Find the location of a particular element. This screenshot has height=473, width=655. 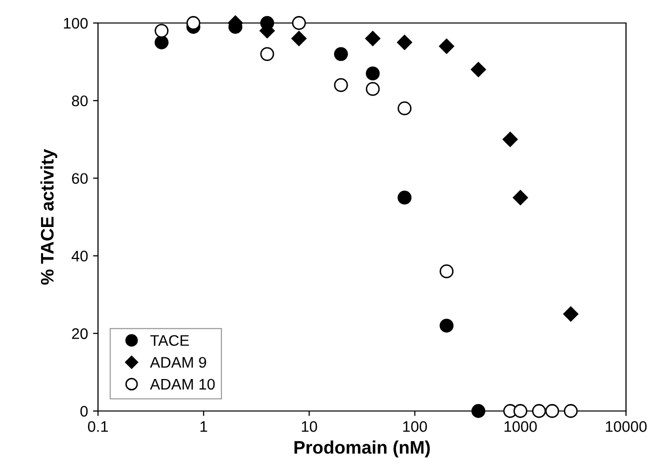

x-axis-title: Prodomain (nM) is located at coordinates (362, 449).